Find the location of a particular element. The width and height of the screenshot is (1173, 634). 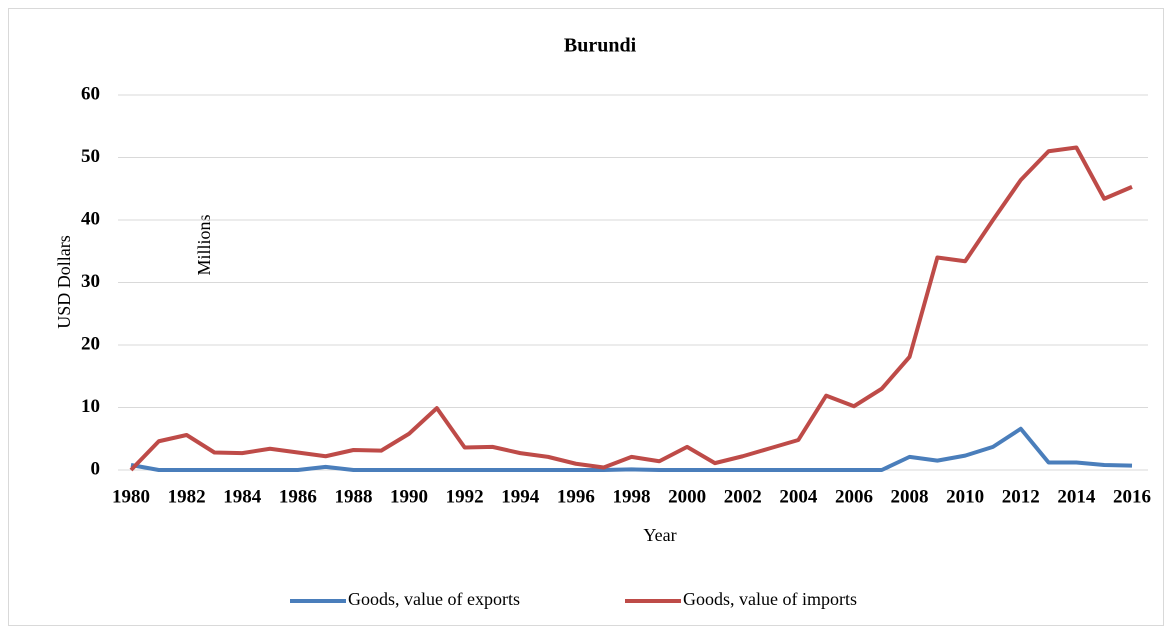

x-tick-label: 2012 is located at coordinates (1021, 496).